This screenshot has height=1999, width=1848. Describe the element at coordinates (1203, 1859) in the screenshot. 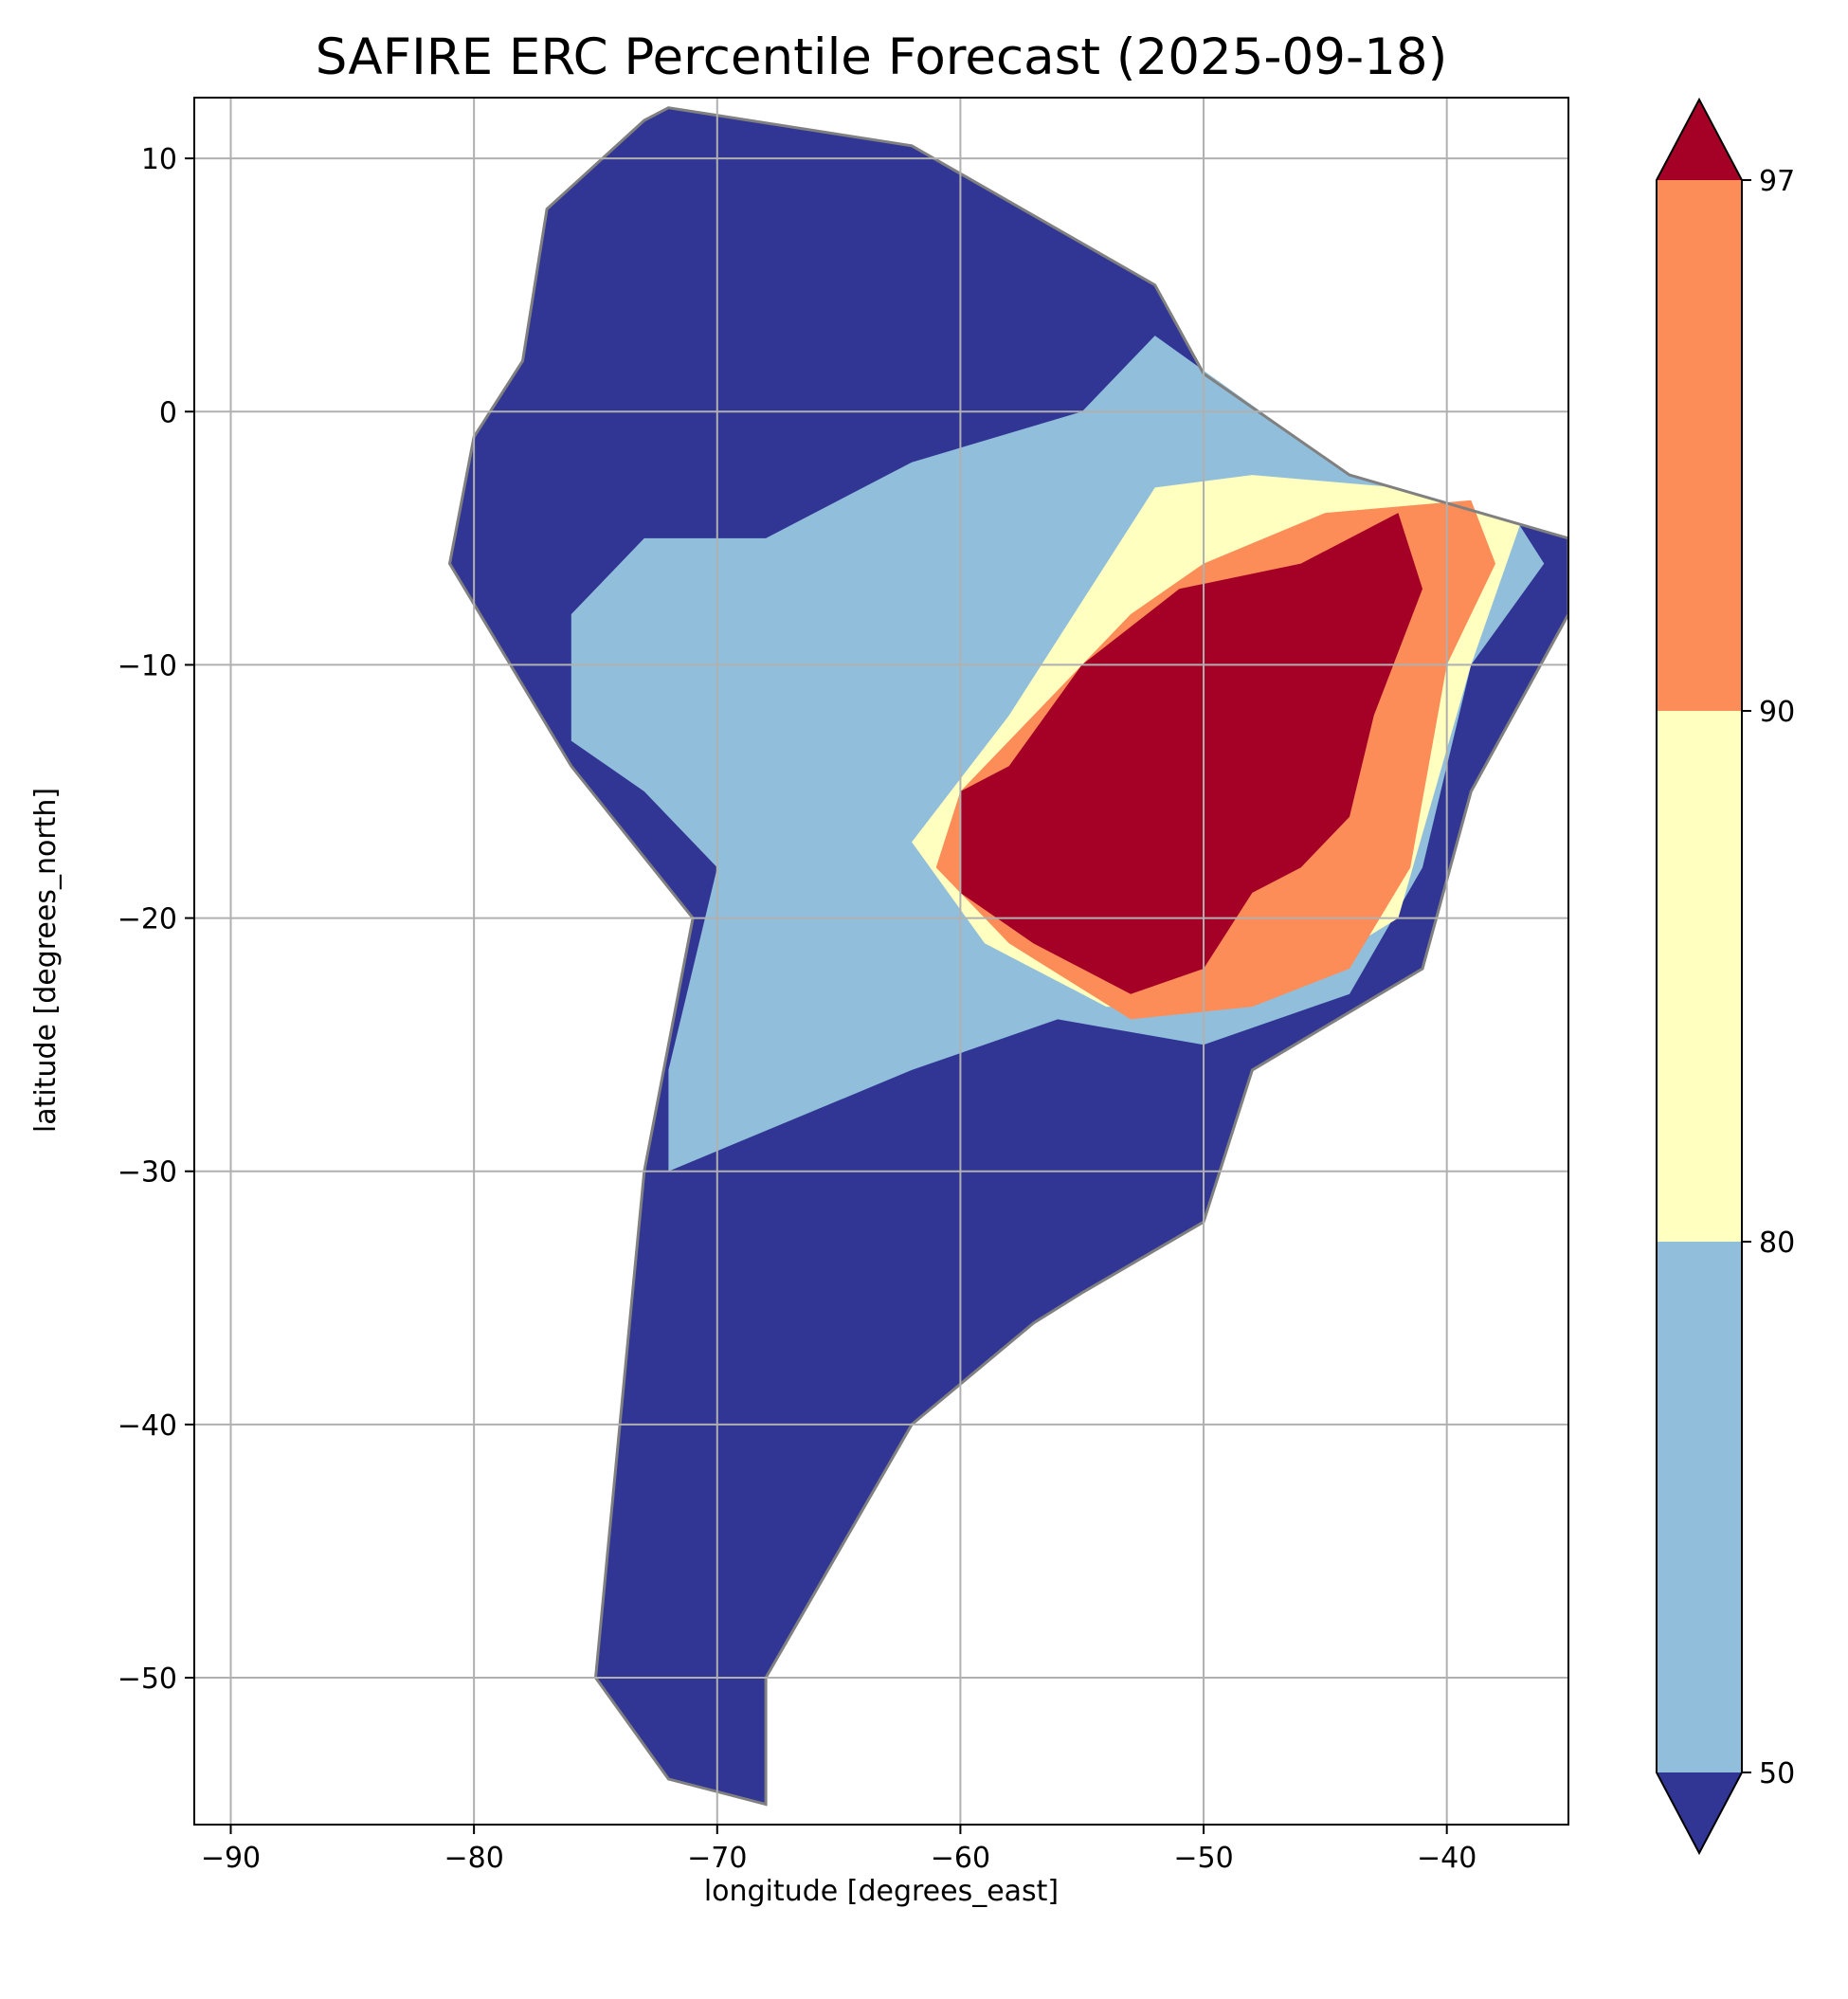

I see `x-tick-label: −50` at that location.